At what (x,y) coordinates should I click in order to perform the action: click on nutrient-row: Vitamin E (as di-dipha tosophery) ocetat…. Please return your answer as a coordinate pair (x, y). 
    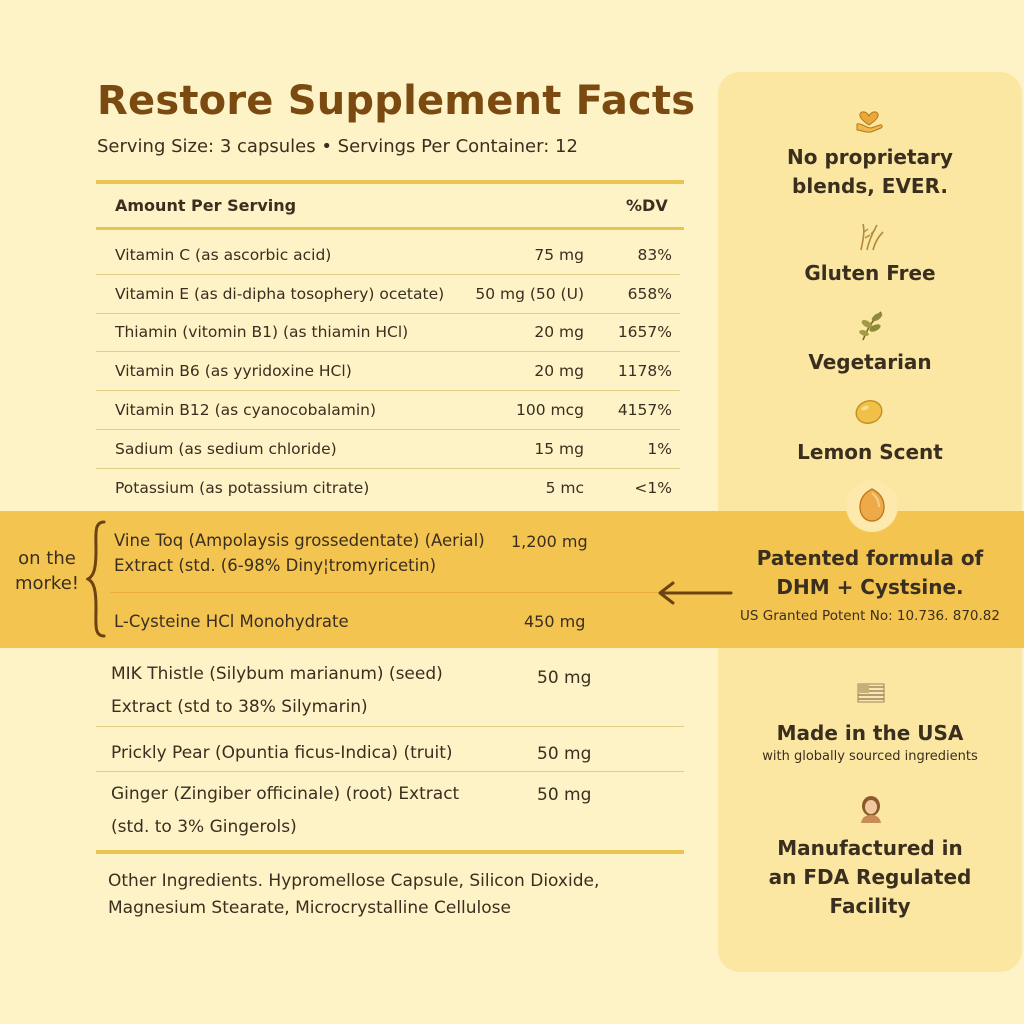
    Looking at the image, I should click on (388, 294).